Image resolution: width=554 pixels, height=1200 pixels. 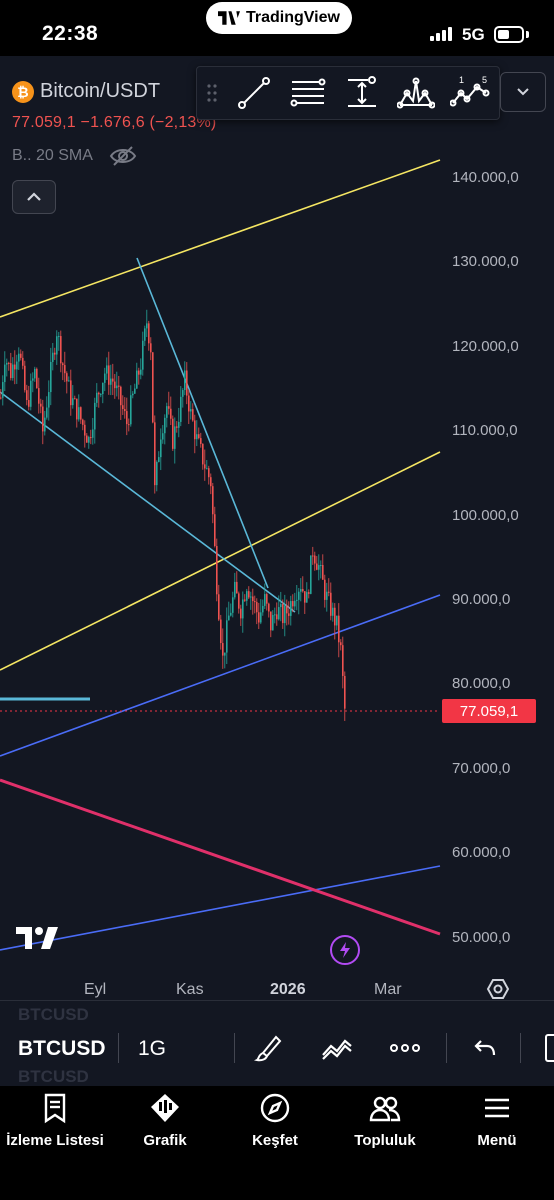 I want to click on tab-label: Menü, so click(x=497, y=1140).